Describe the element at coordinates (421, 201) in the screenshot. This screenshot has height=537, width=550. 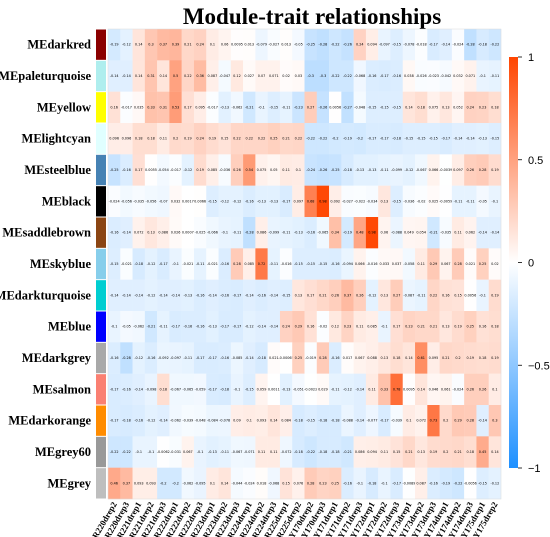
I see `cell-value-label: -0.02` at that location.